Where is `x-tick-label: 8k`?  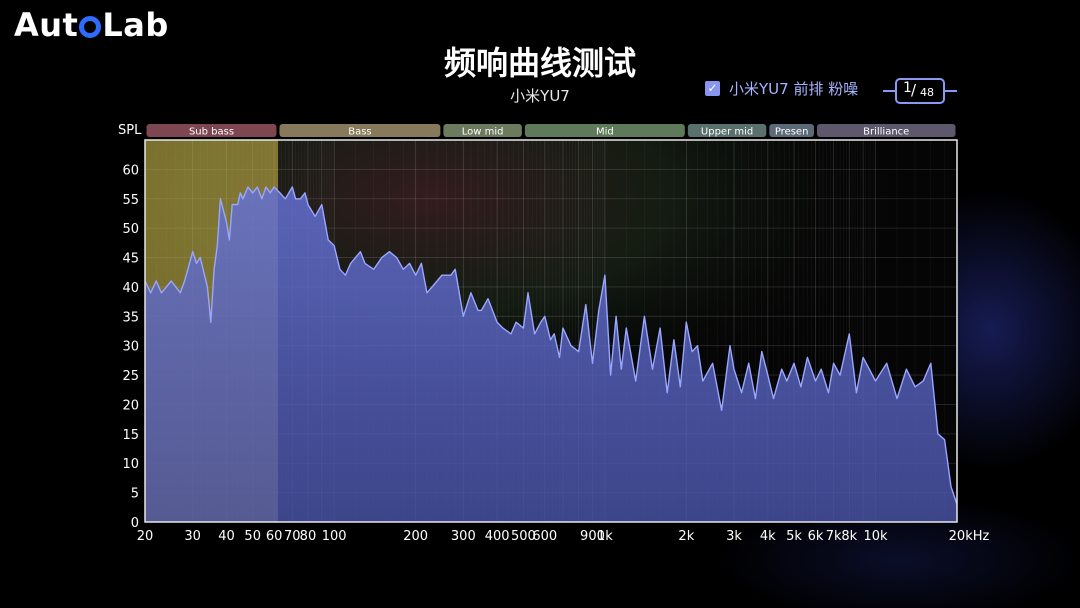 x-tick-label: 8k is located at coordinates (849, 536).